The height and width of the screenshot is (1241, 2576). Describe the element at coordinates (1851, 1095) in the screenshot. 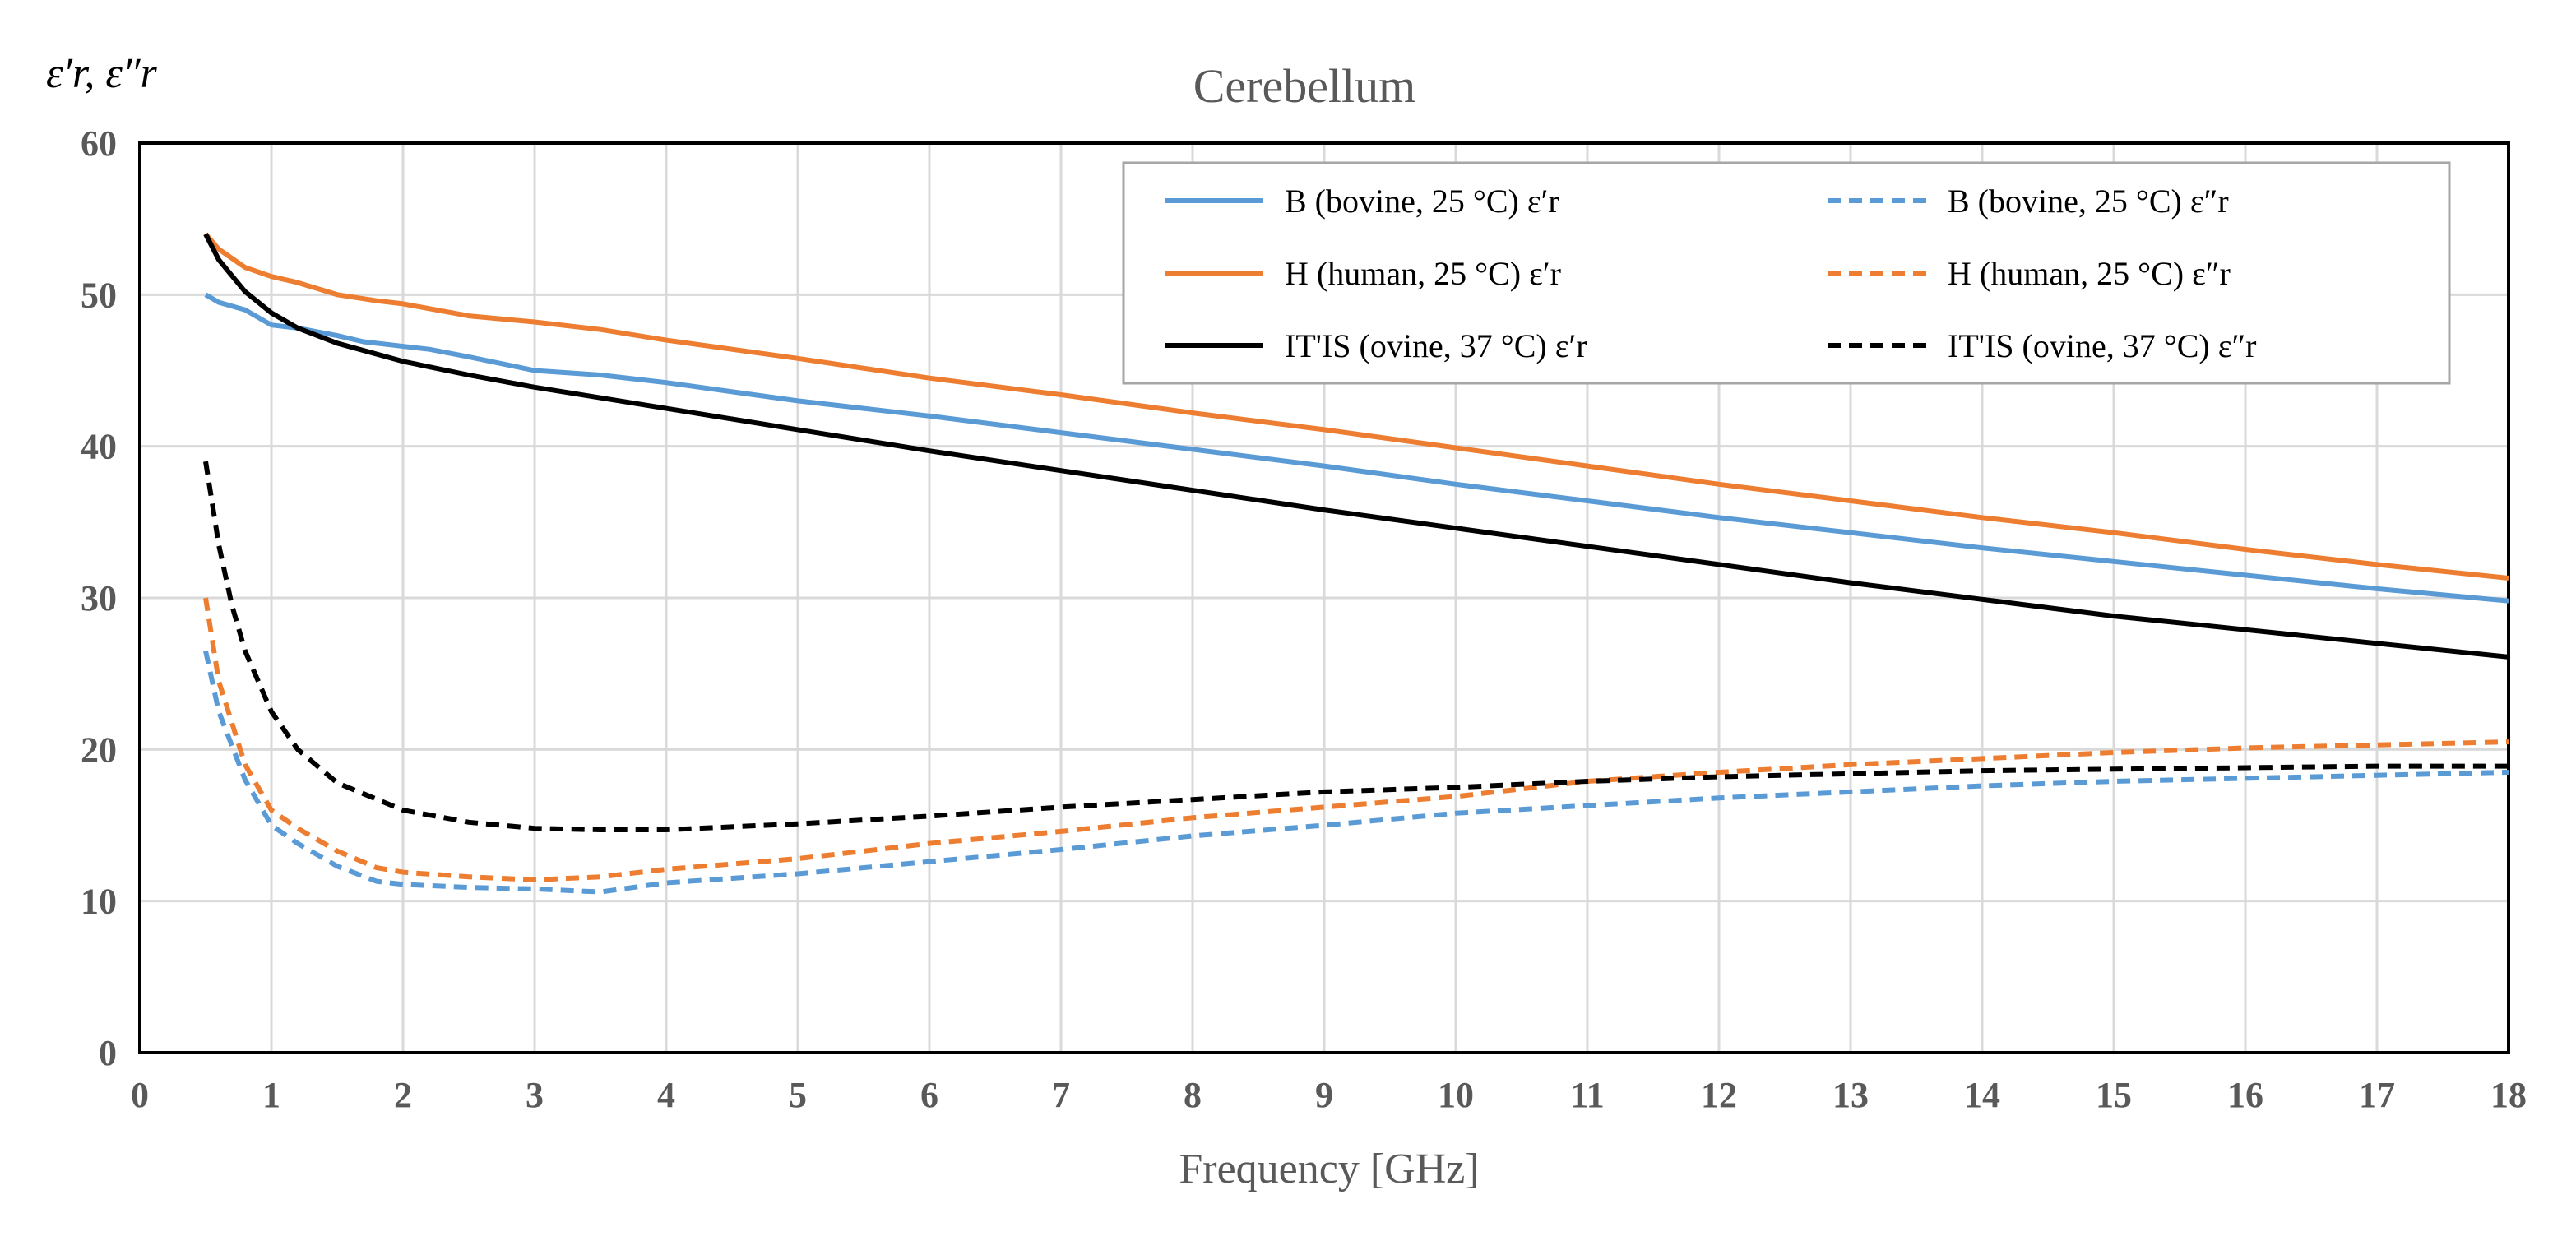

I see `x-tick-label: 13` at that location.